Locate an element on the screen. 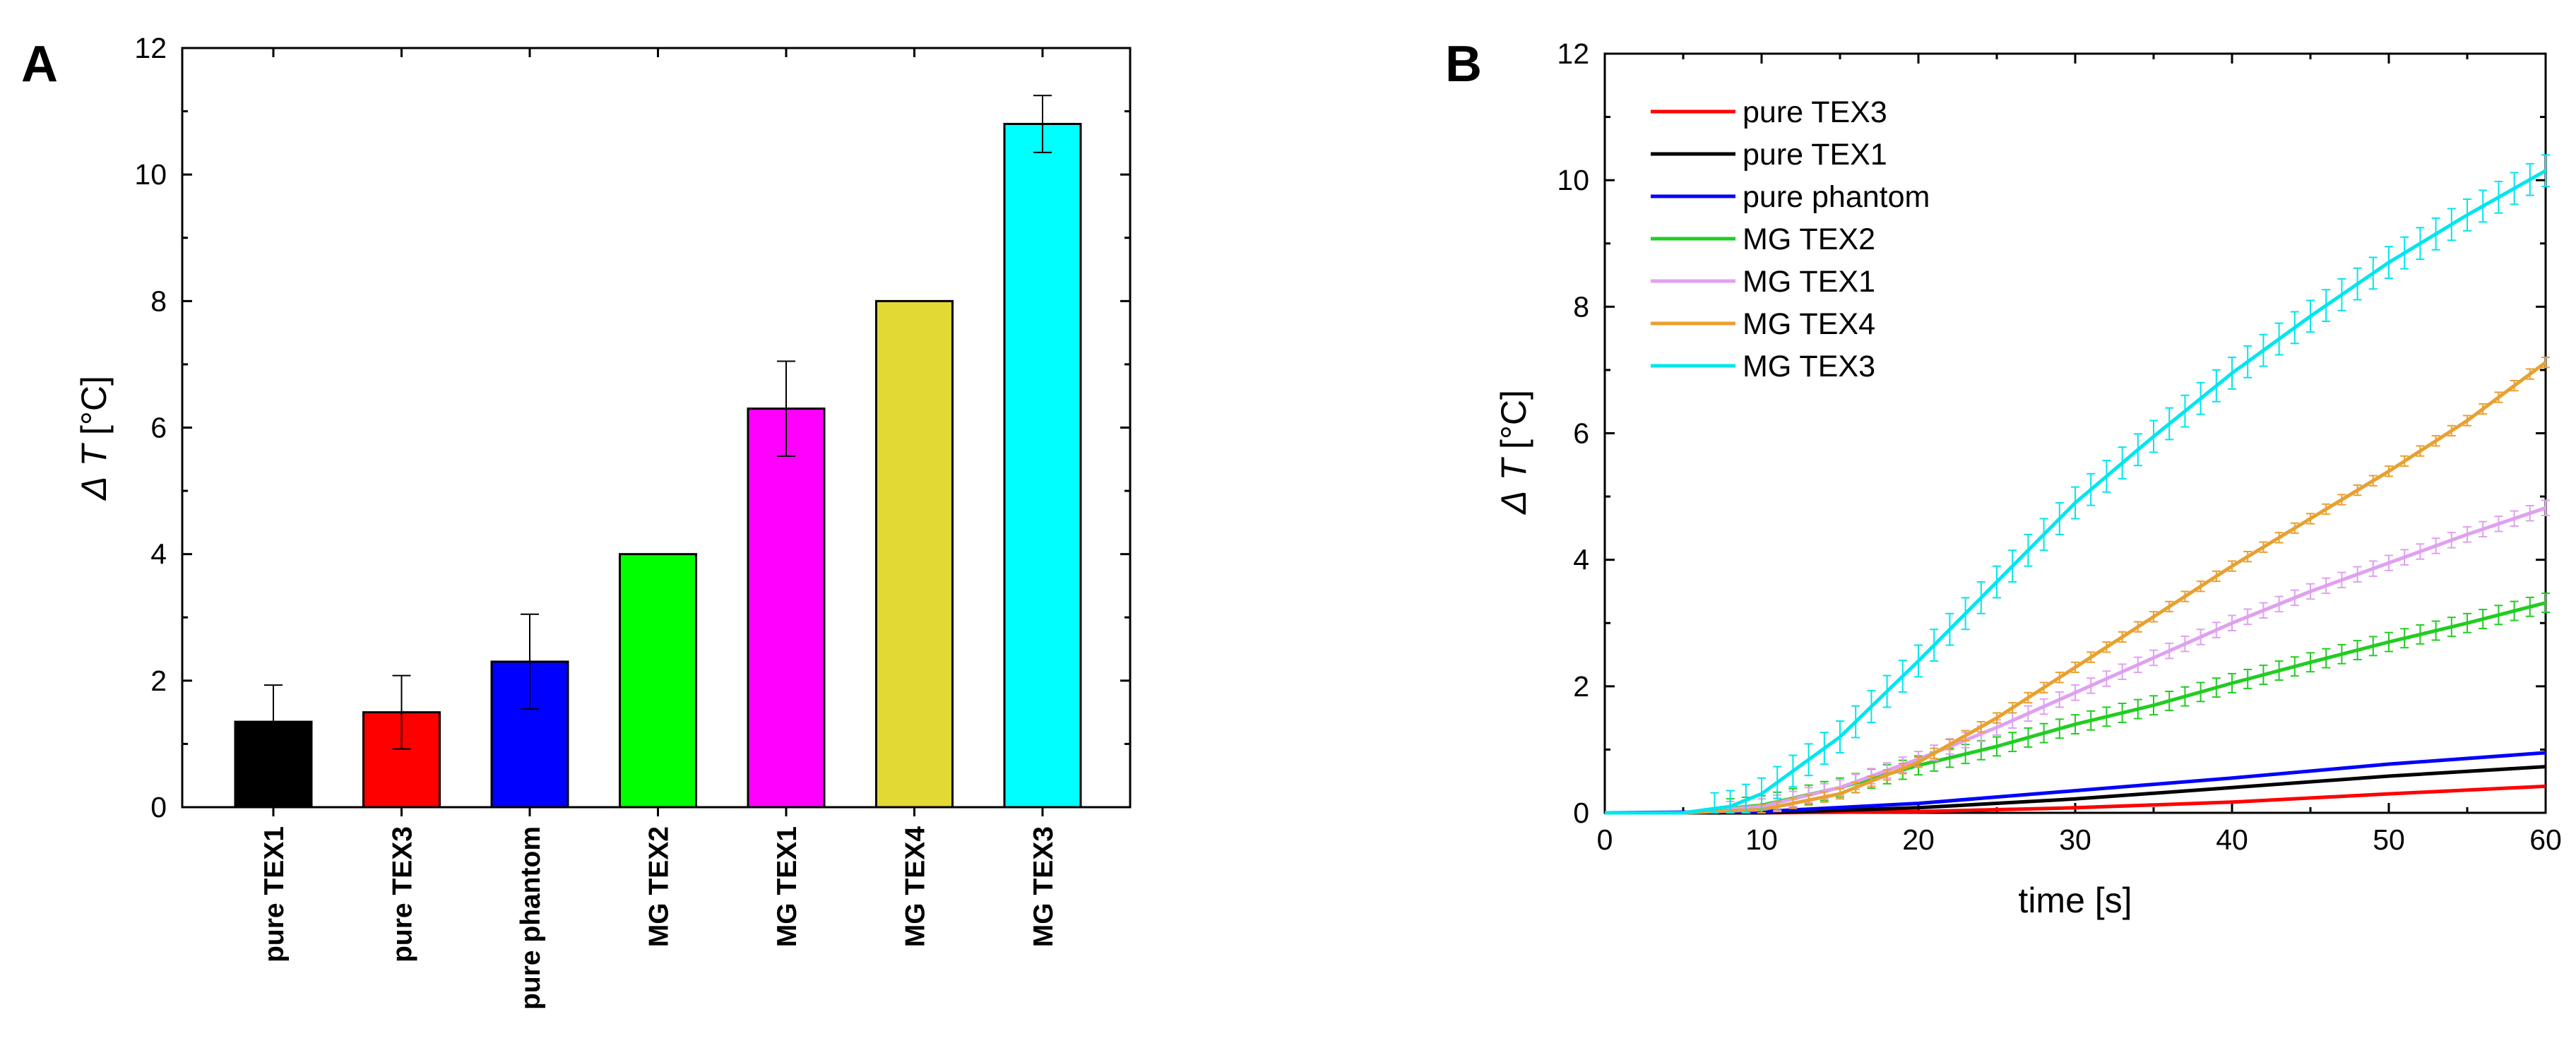 This screenshot has width=2576, height=1060. panel-b-x-tick-label: 10 is located at coordinates (1761, 839).